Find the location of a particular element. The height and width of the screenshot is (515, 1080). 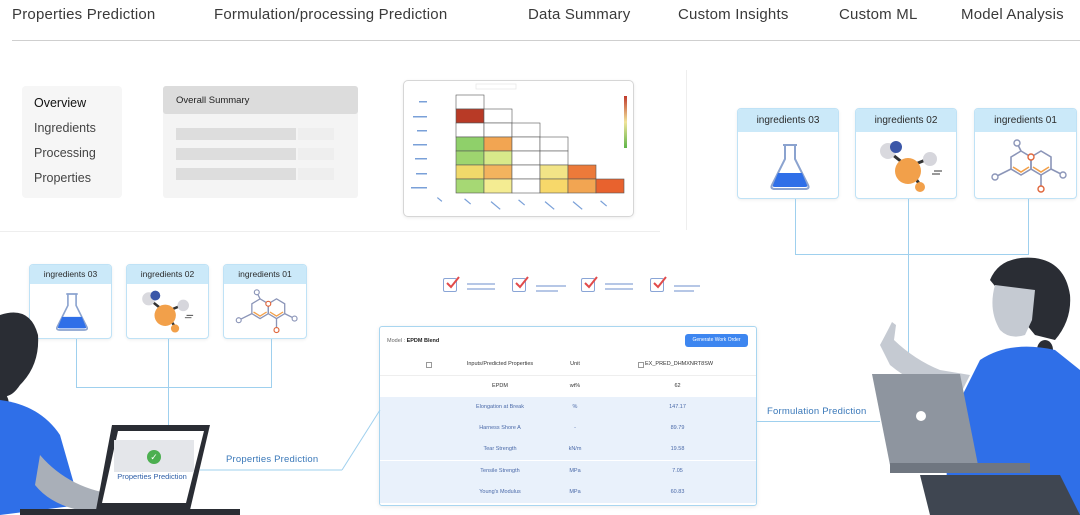

heatmap-col-labels is located at coordinates (522, 203).